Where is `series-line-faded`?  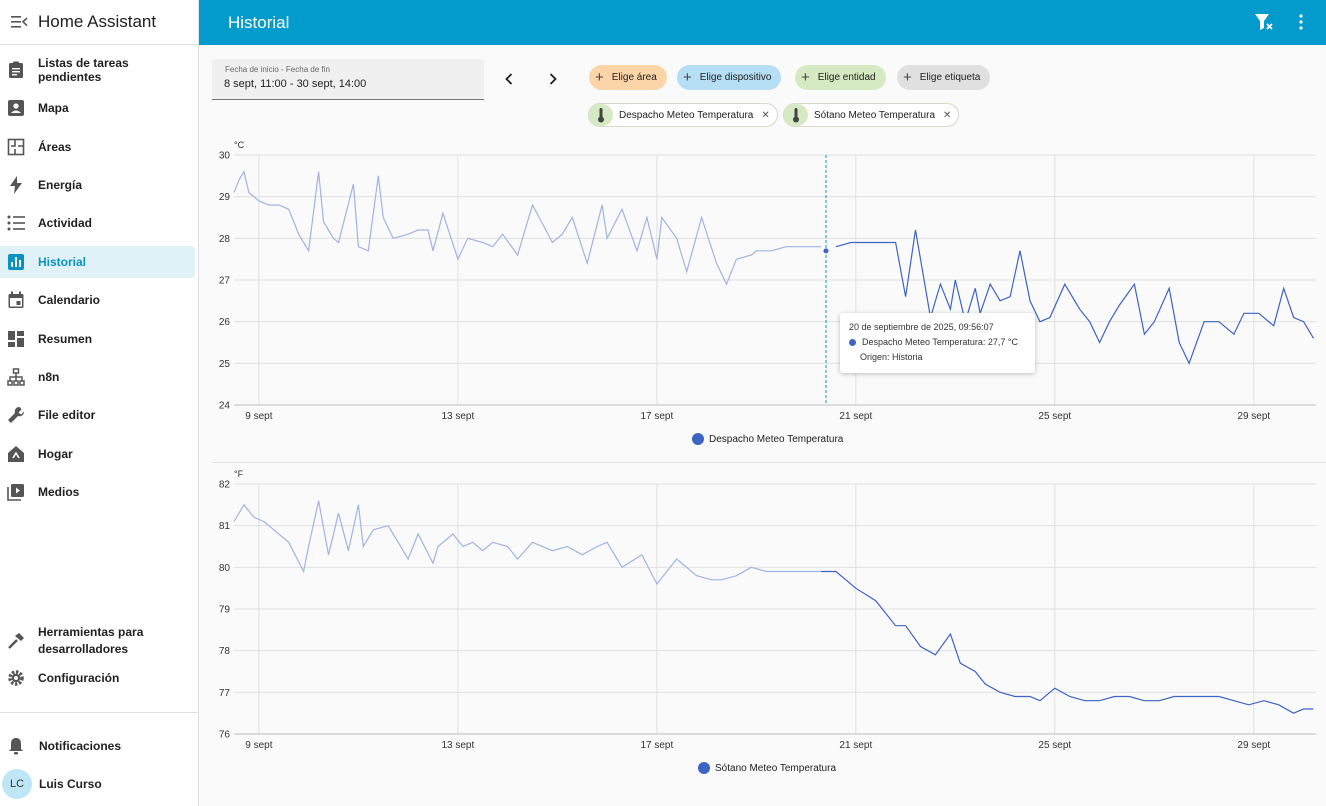
series-line-faded is located at coordinates (527, 228).